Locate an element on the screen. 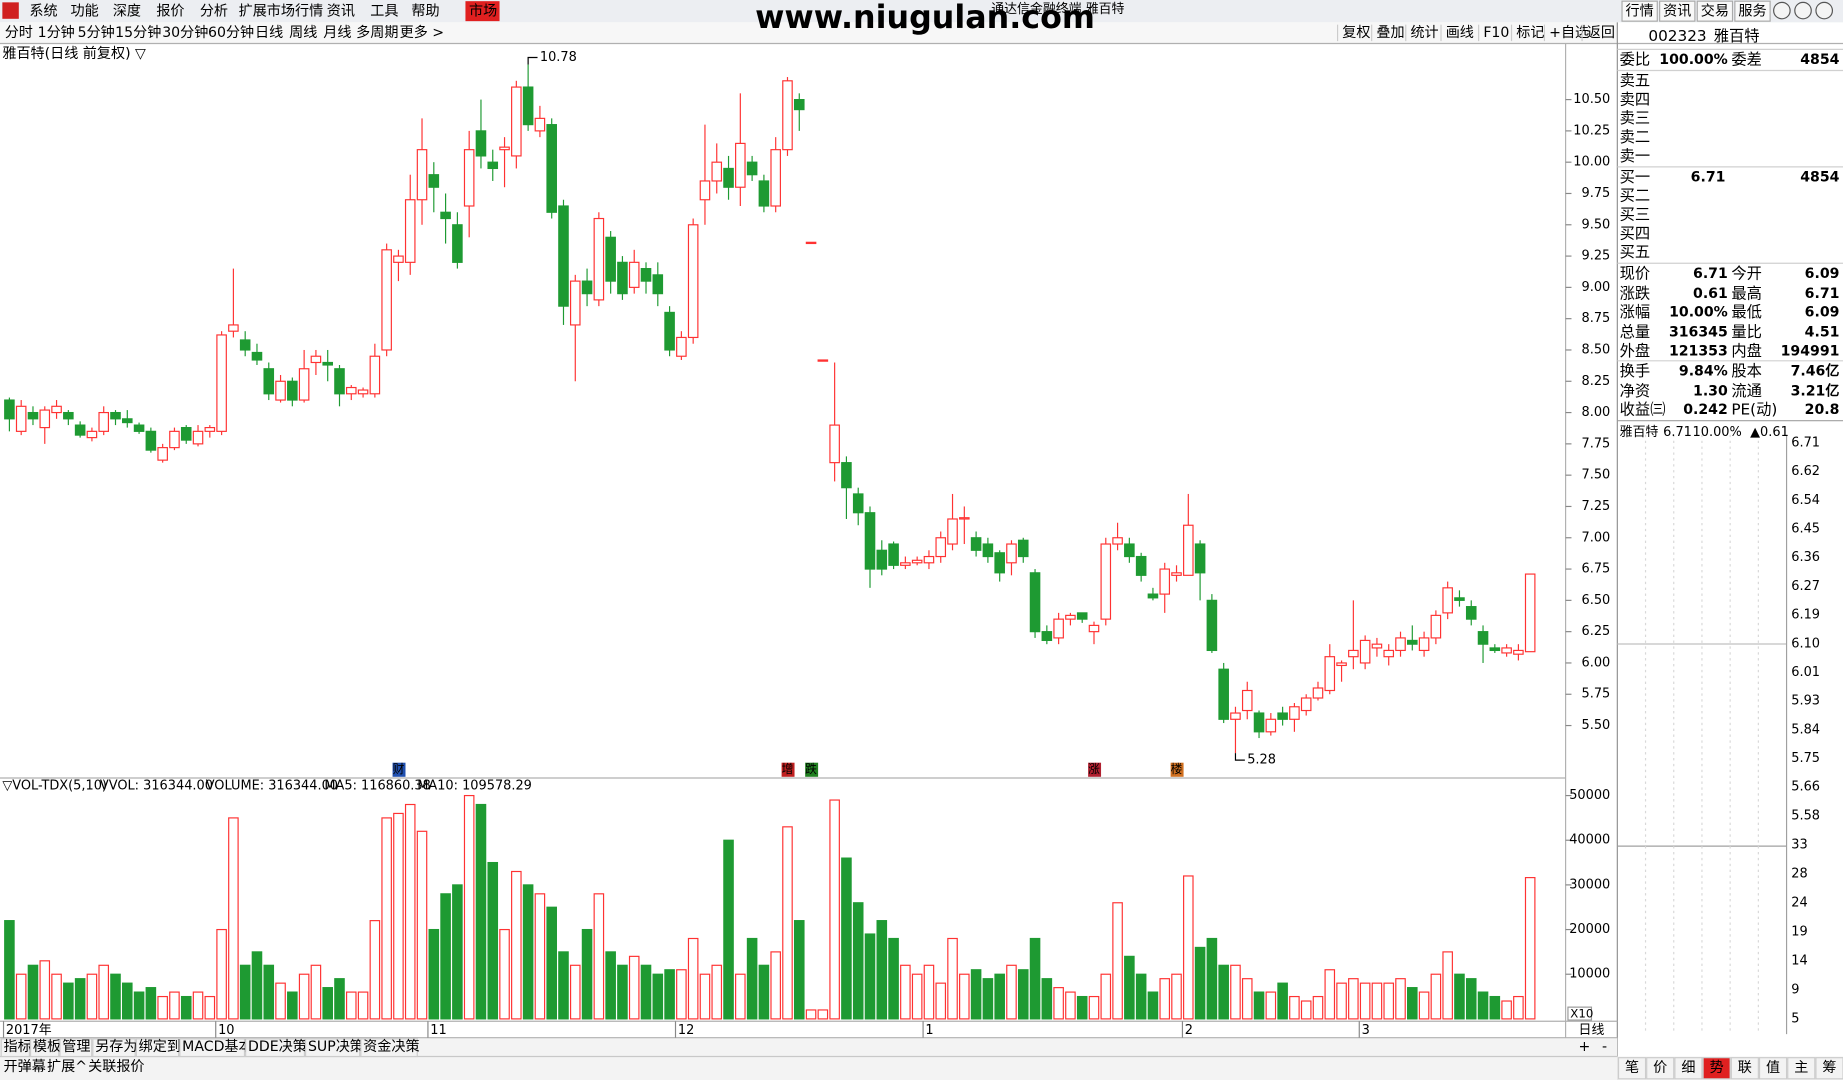  legend-entry: VOLUME: 316344.00 is located at coordinates (272, 786).